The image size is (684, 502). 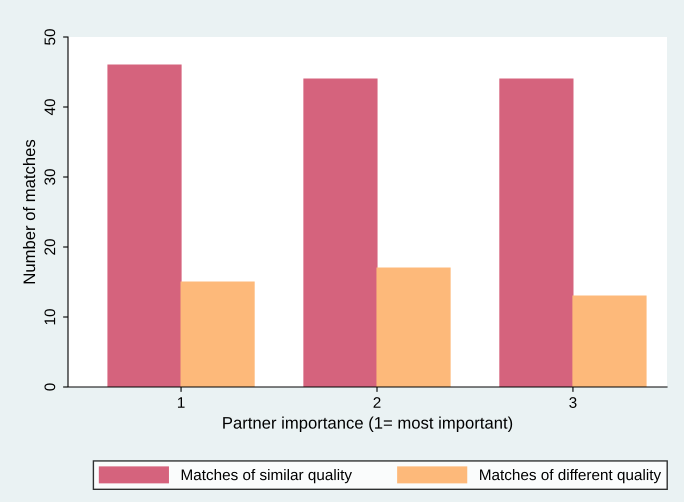 What do you see at coordinates (50, 107) in the screenshot?
I see `y-tick-label: 40` at bounding box center [50, 107].